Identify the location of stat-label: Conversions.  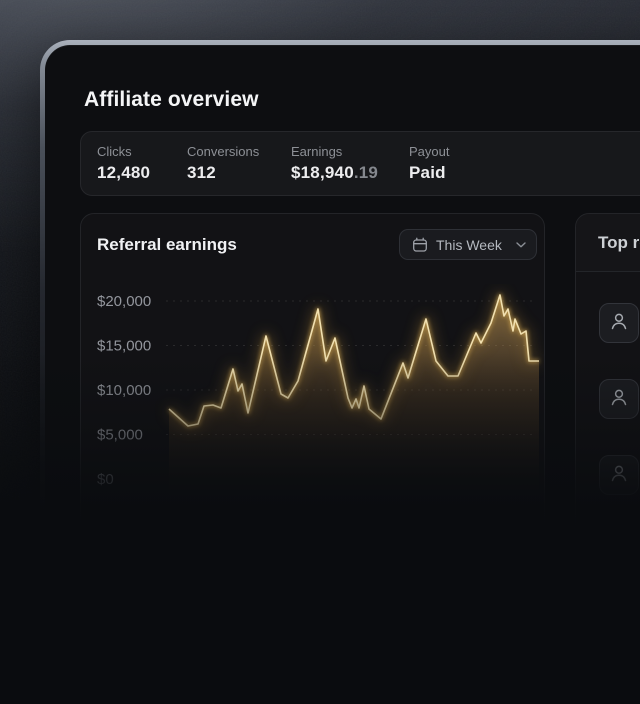
(223, 151).